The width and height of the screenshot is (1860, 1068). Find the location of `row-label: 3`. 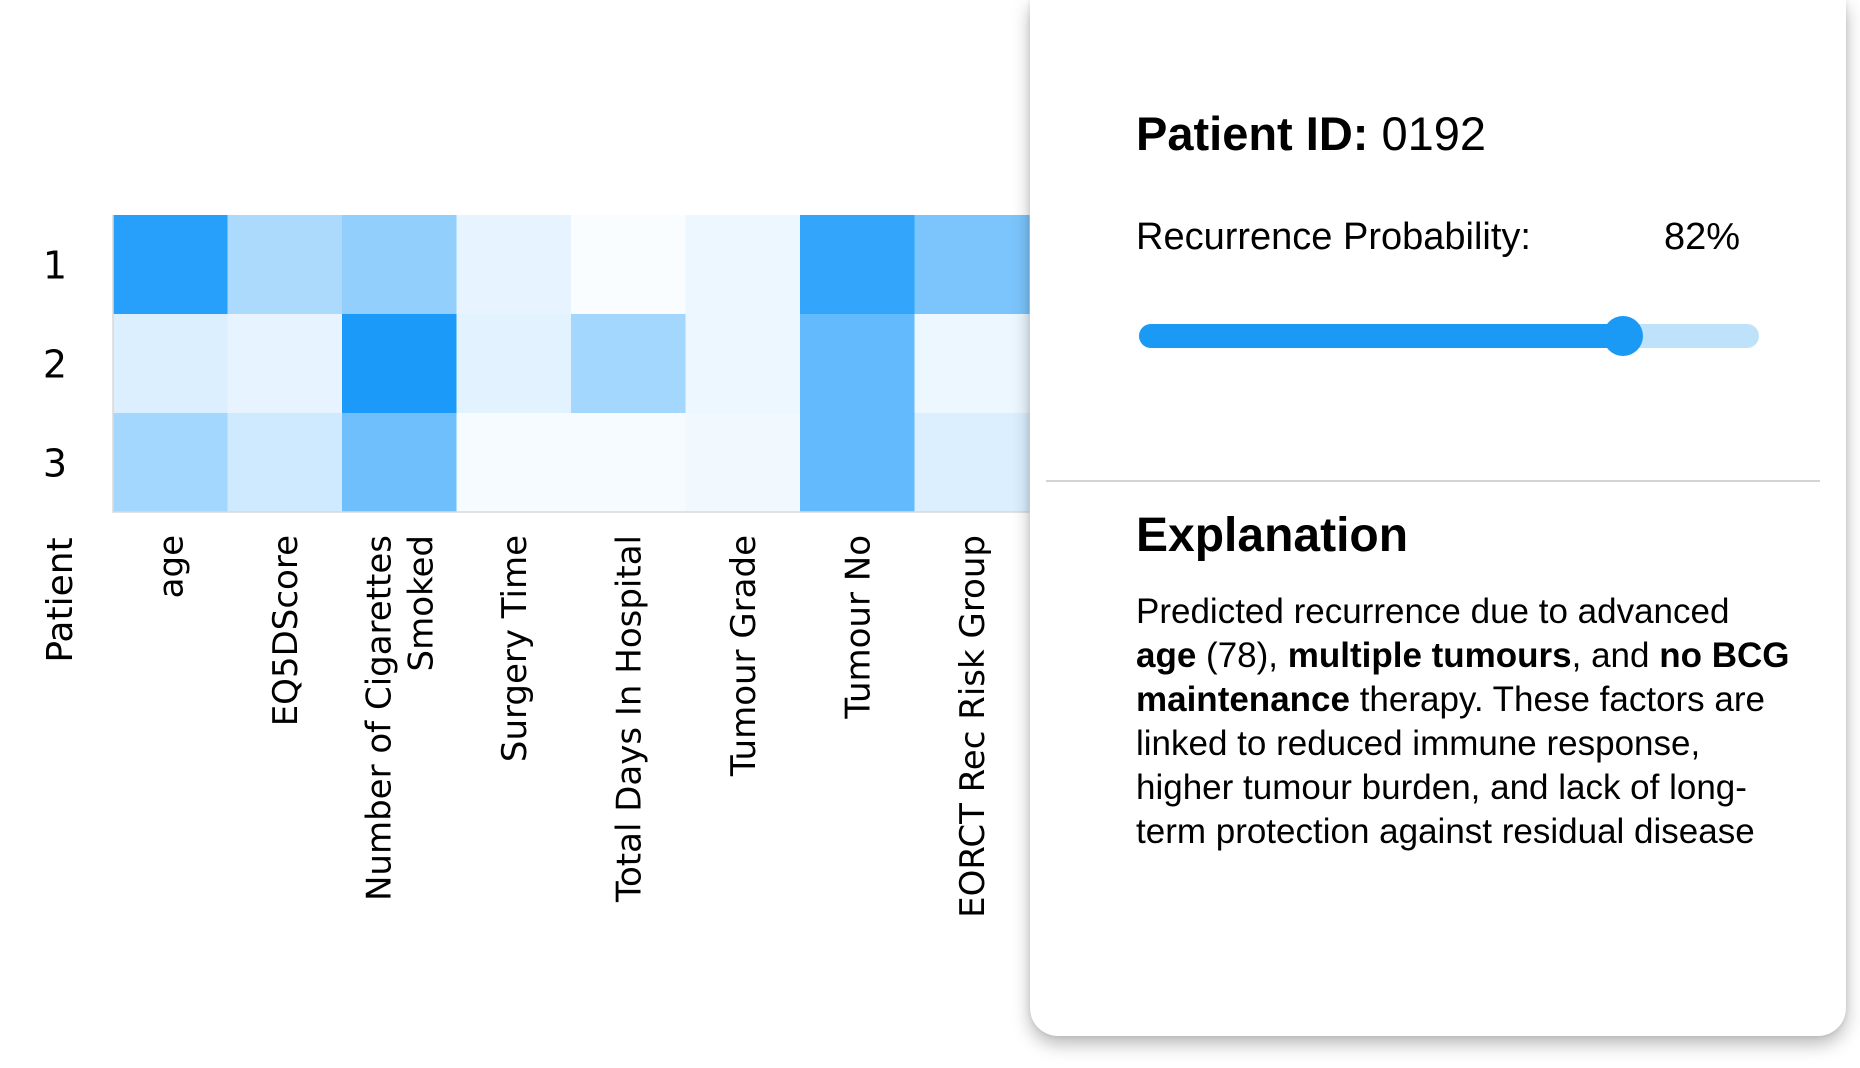

row-label: 3 is located at coordinates (55, 464).